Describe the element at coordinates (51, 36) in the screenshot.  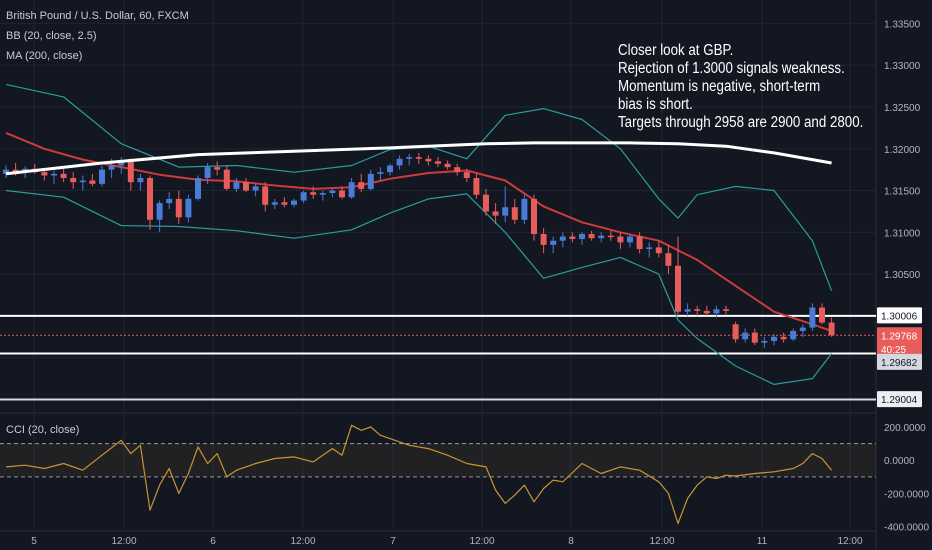
I see `legend-bb: BB (20, close, 2.5)` at that location.